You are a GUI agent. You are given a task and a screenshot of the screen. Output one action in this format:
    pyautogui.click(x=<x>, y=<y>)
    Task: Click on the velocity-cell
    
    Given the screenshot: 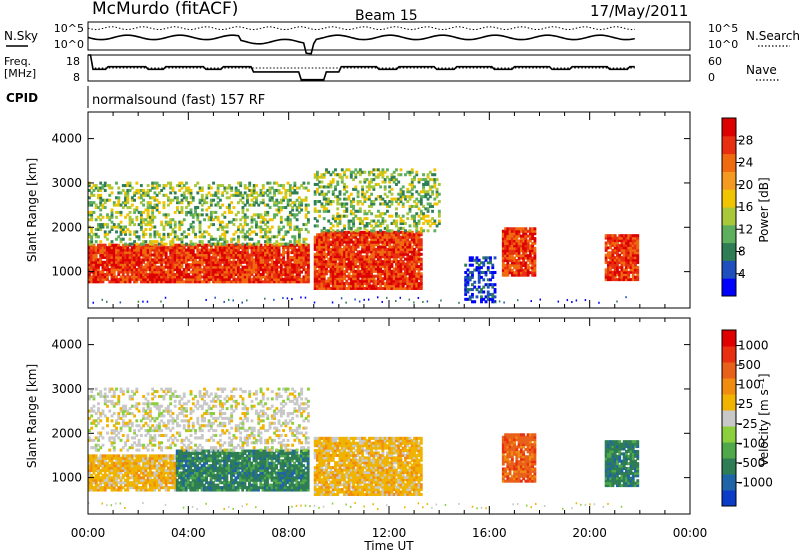 What is the action you would take?
    pyautogui.click(x=101, y=485)
    